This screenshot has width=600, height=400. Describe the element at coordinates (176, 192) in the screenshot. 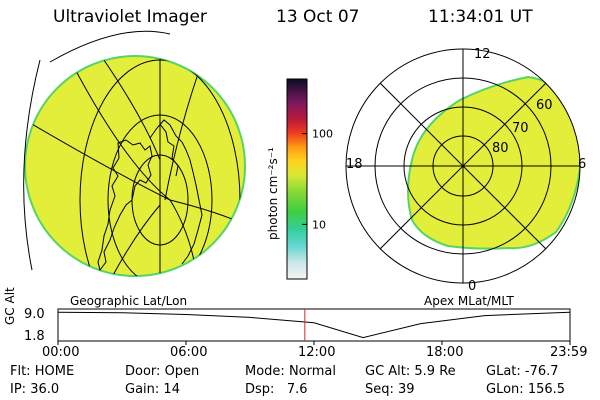

I see `coastline-east` at that location.